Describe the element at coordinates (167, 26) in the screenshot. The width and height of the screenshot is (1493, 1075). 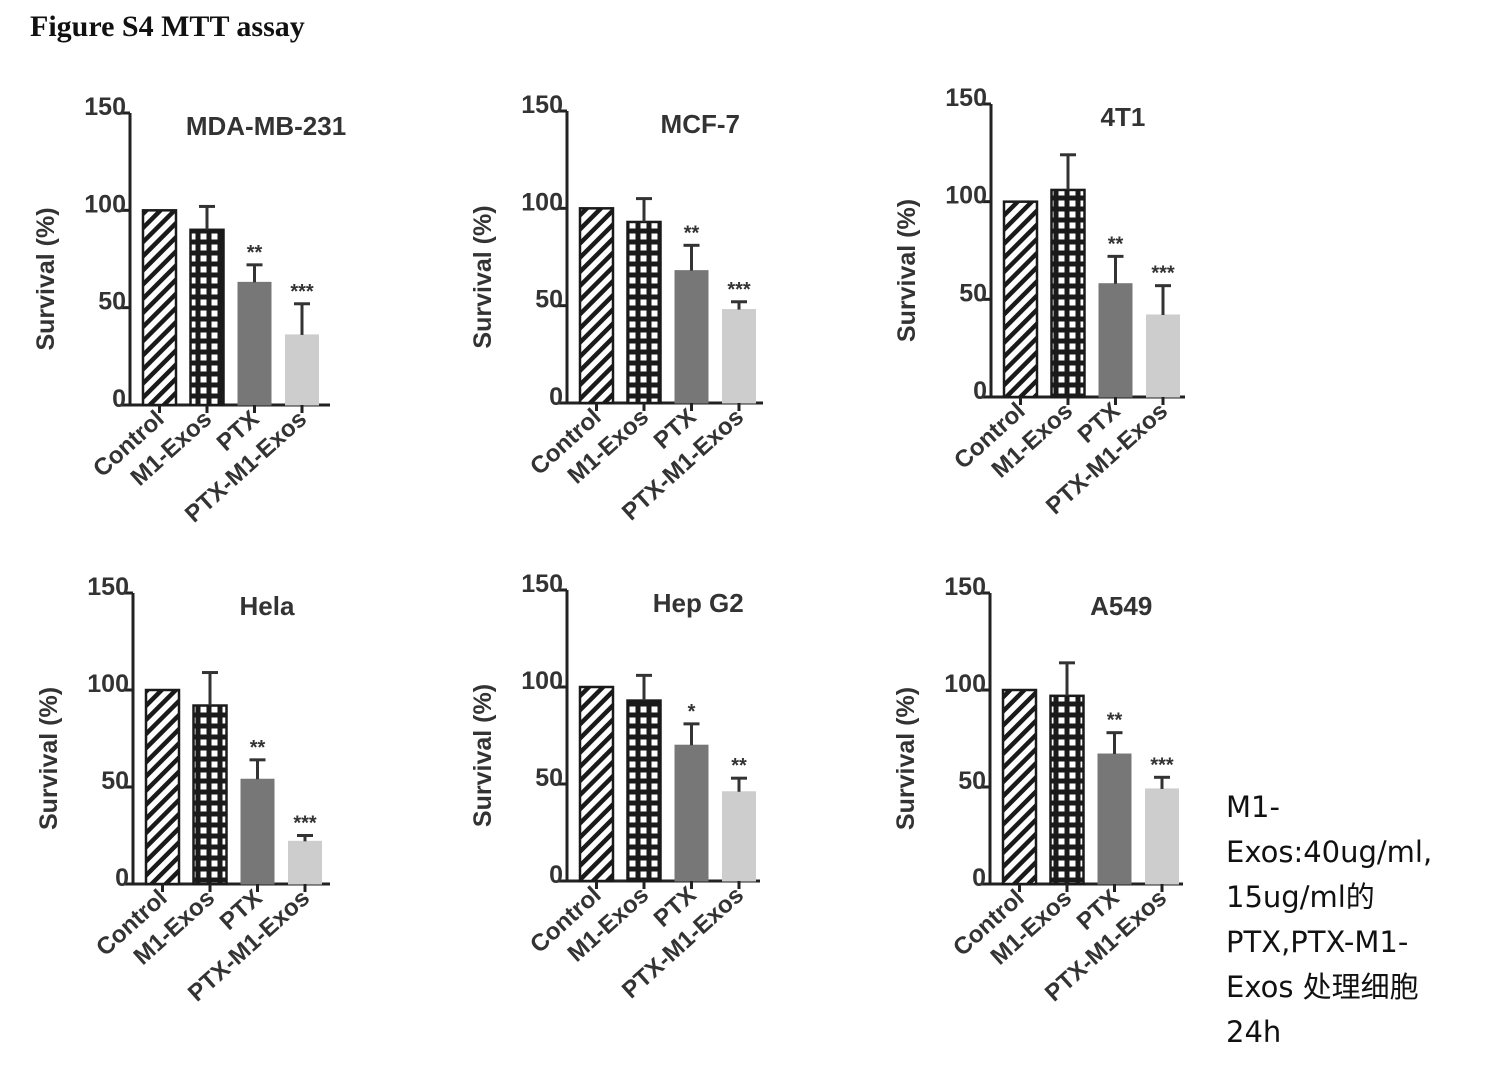
I see `figure-title: Figure S4 MTT assay` at that location.